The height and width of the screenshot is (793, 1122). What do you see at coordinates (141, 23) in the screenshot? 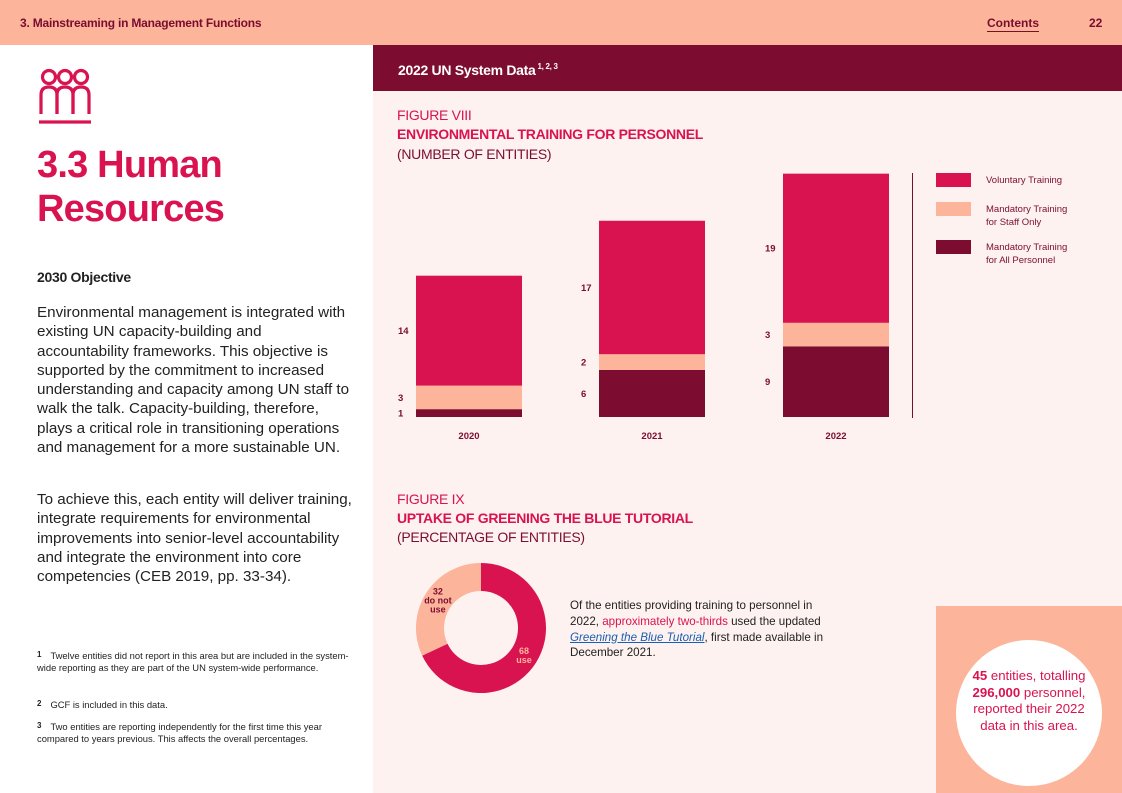
I see `section-title: 3. Mainstreaming in Management Functions` at bounding box center [141, 23].